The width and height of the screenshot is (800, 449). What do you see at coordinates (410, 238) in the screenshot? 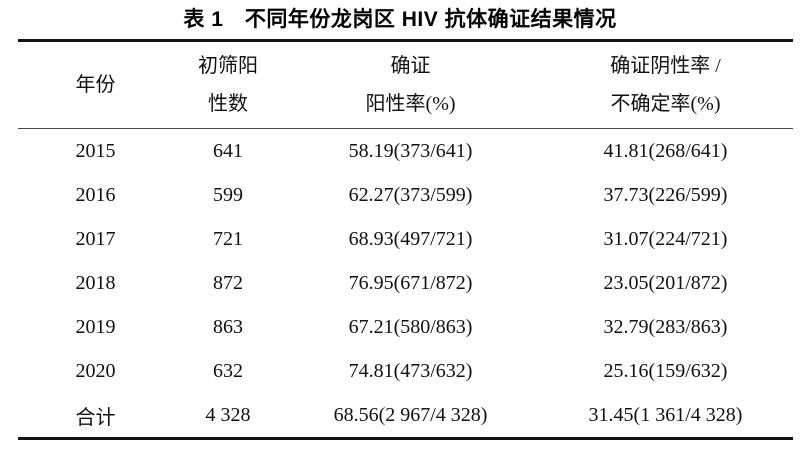
I see `cell-confirm-positive-rate: 68.93(497/721)` at bounding box center [410, 238].